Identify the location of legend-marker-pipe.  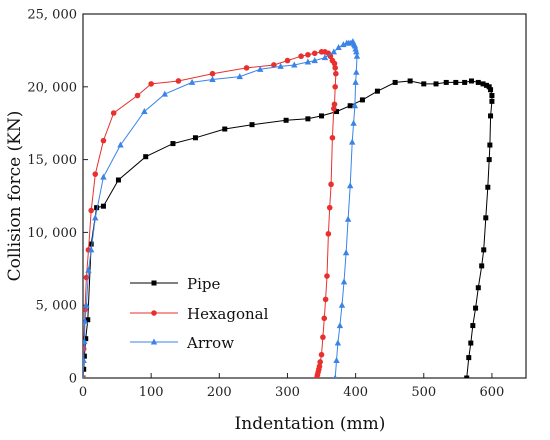
(154, 283).